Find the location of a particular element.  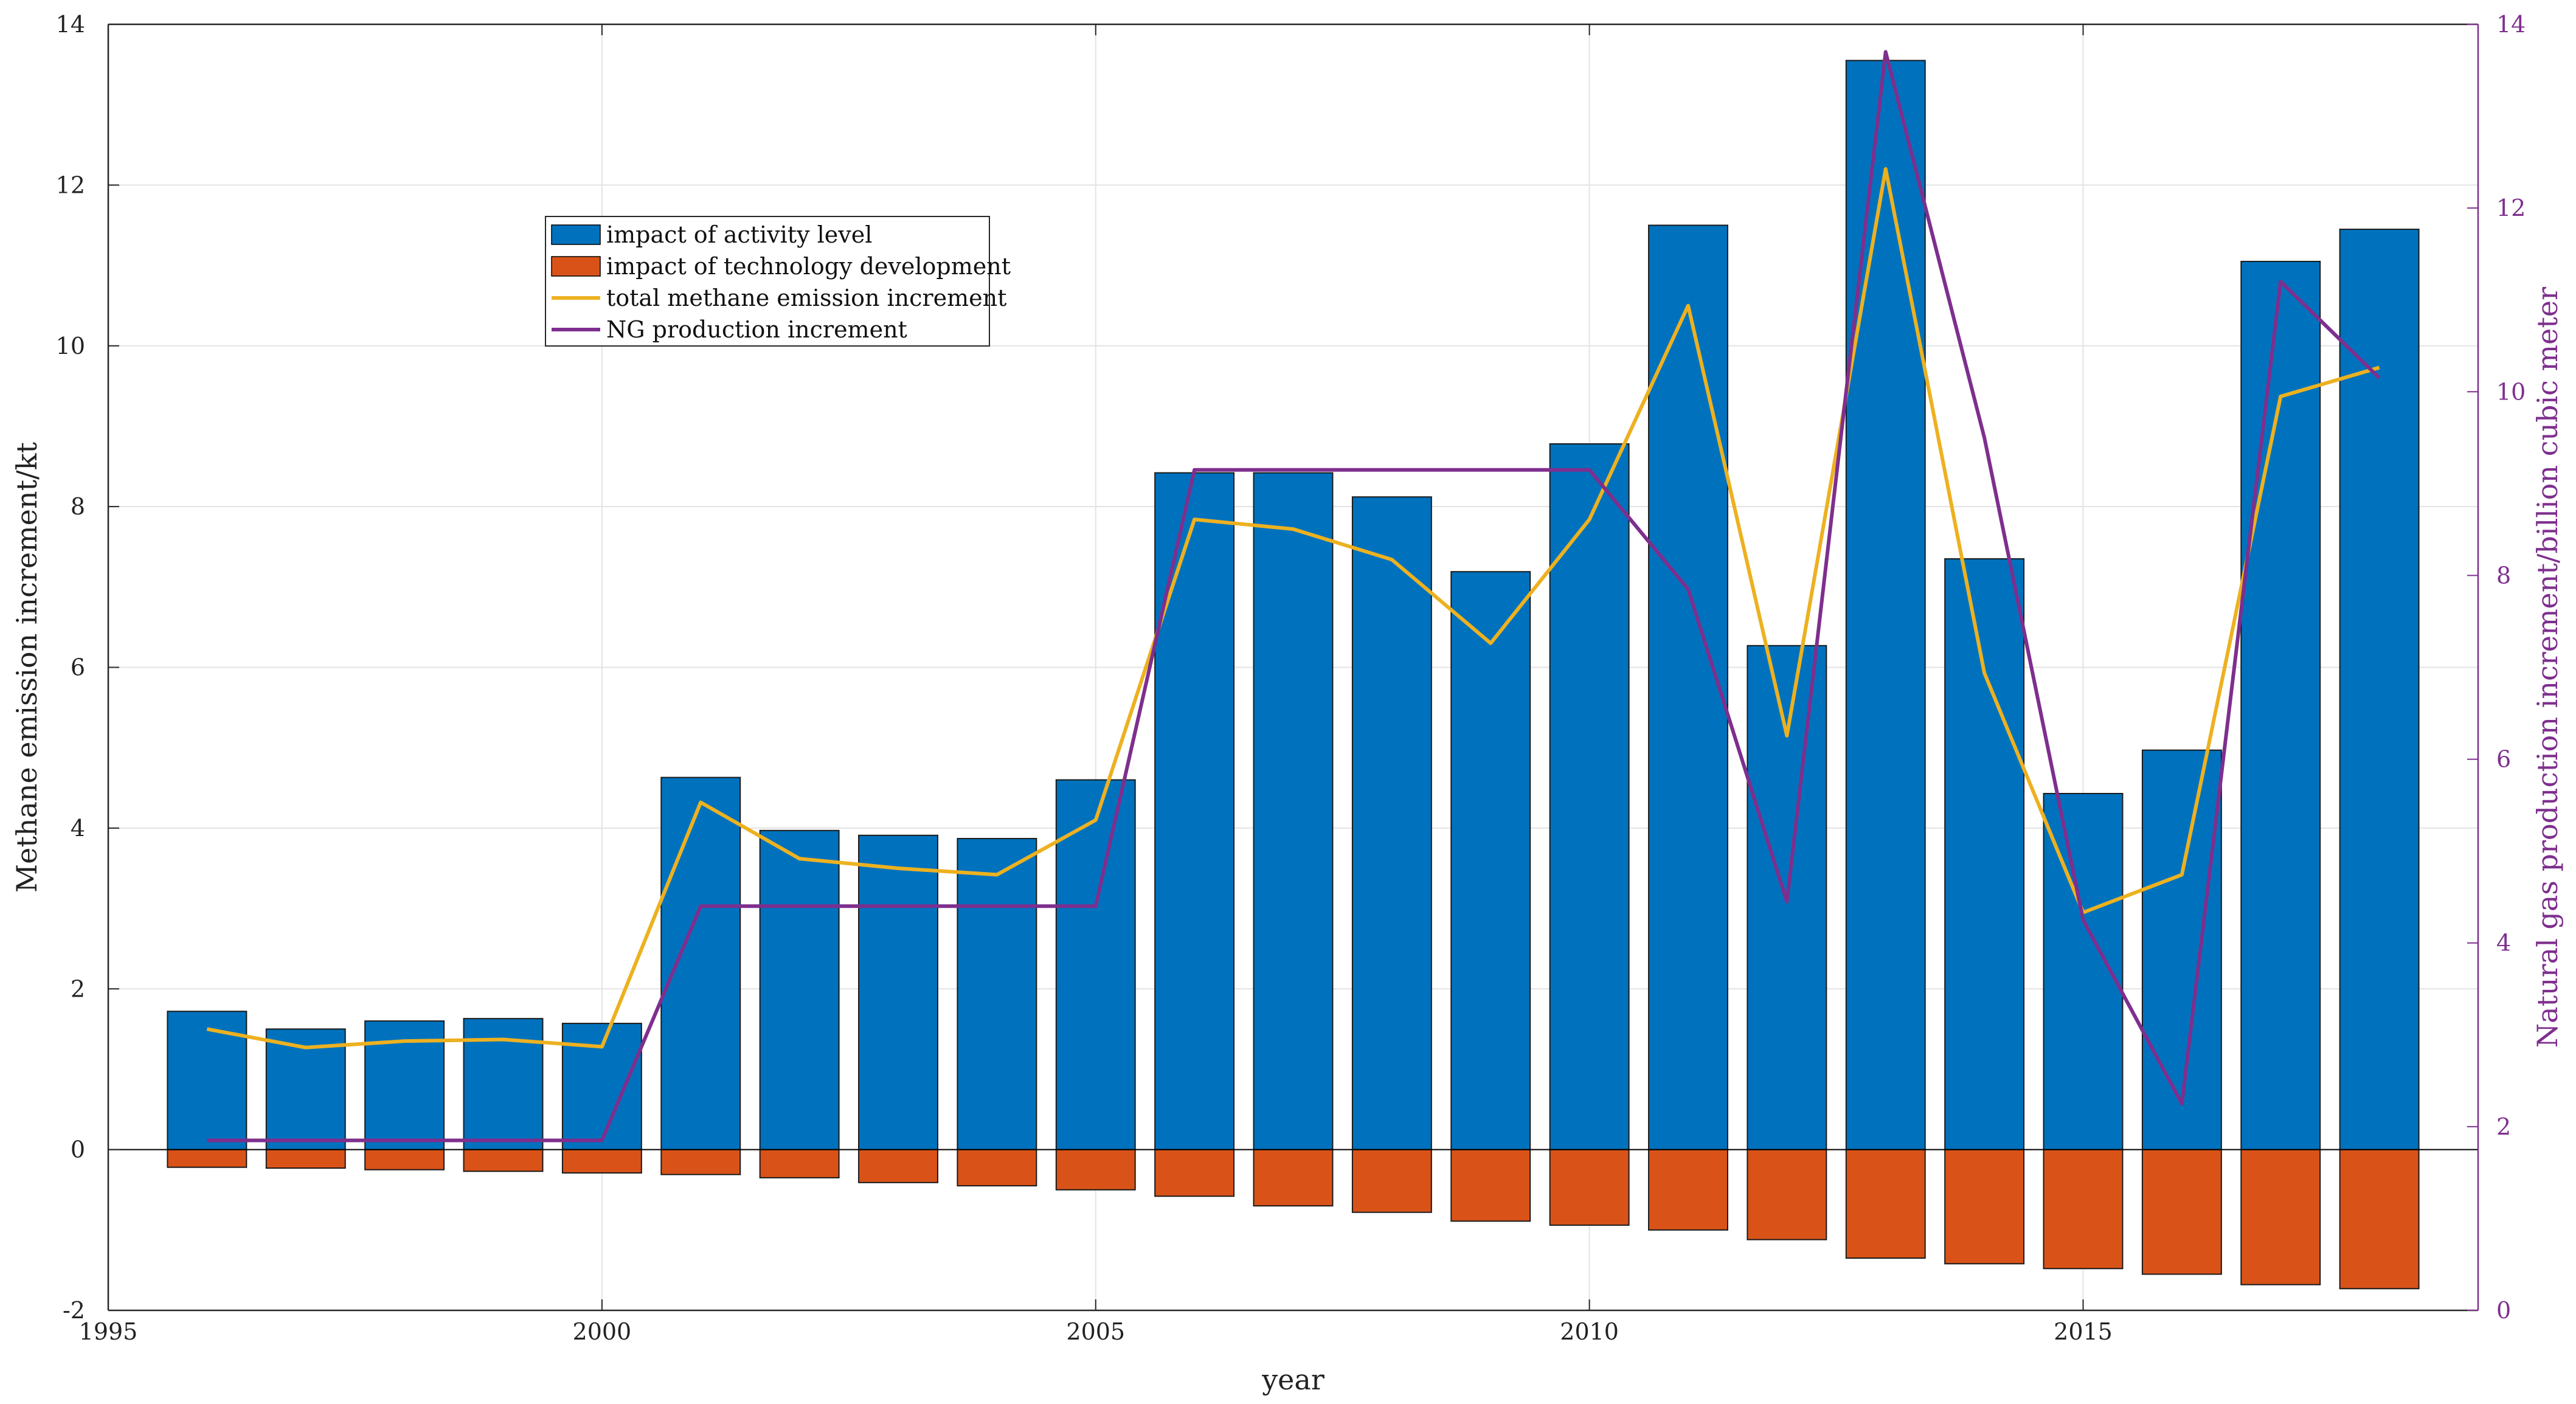

legend-item-total-methane: total methane emission increment is located at coordinates (779, 298).